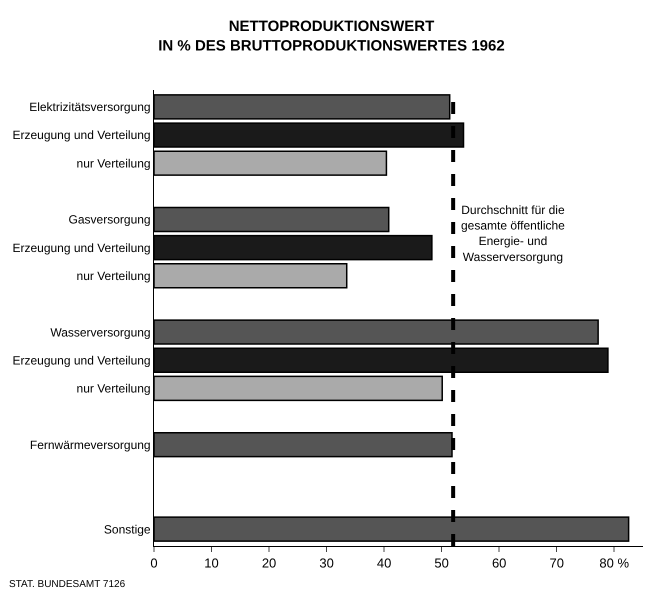 This screenshot has height=616, width=663. What do you see at coordinates (90, 107) in the screenshot?
I see `y-tick-label: Elektrizitätsversorgung` at bounding box center [90, 107].